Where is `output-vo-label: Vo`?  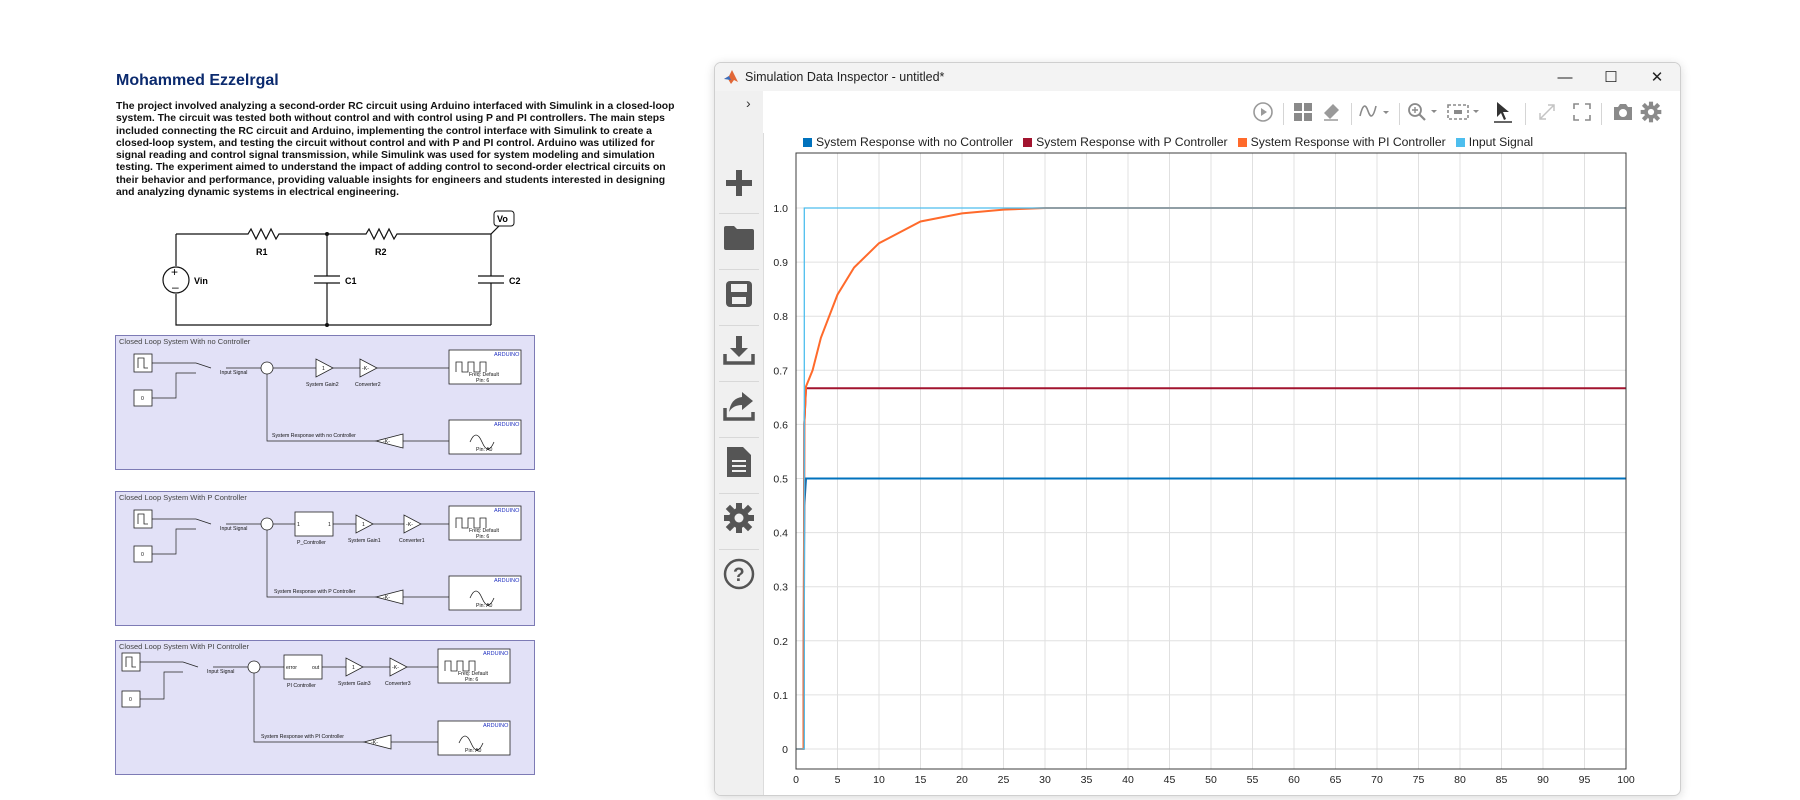
output-vo-label: Vo is located at coordinates (502, 219).